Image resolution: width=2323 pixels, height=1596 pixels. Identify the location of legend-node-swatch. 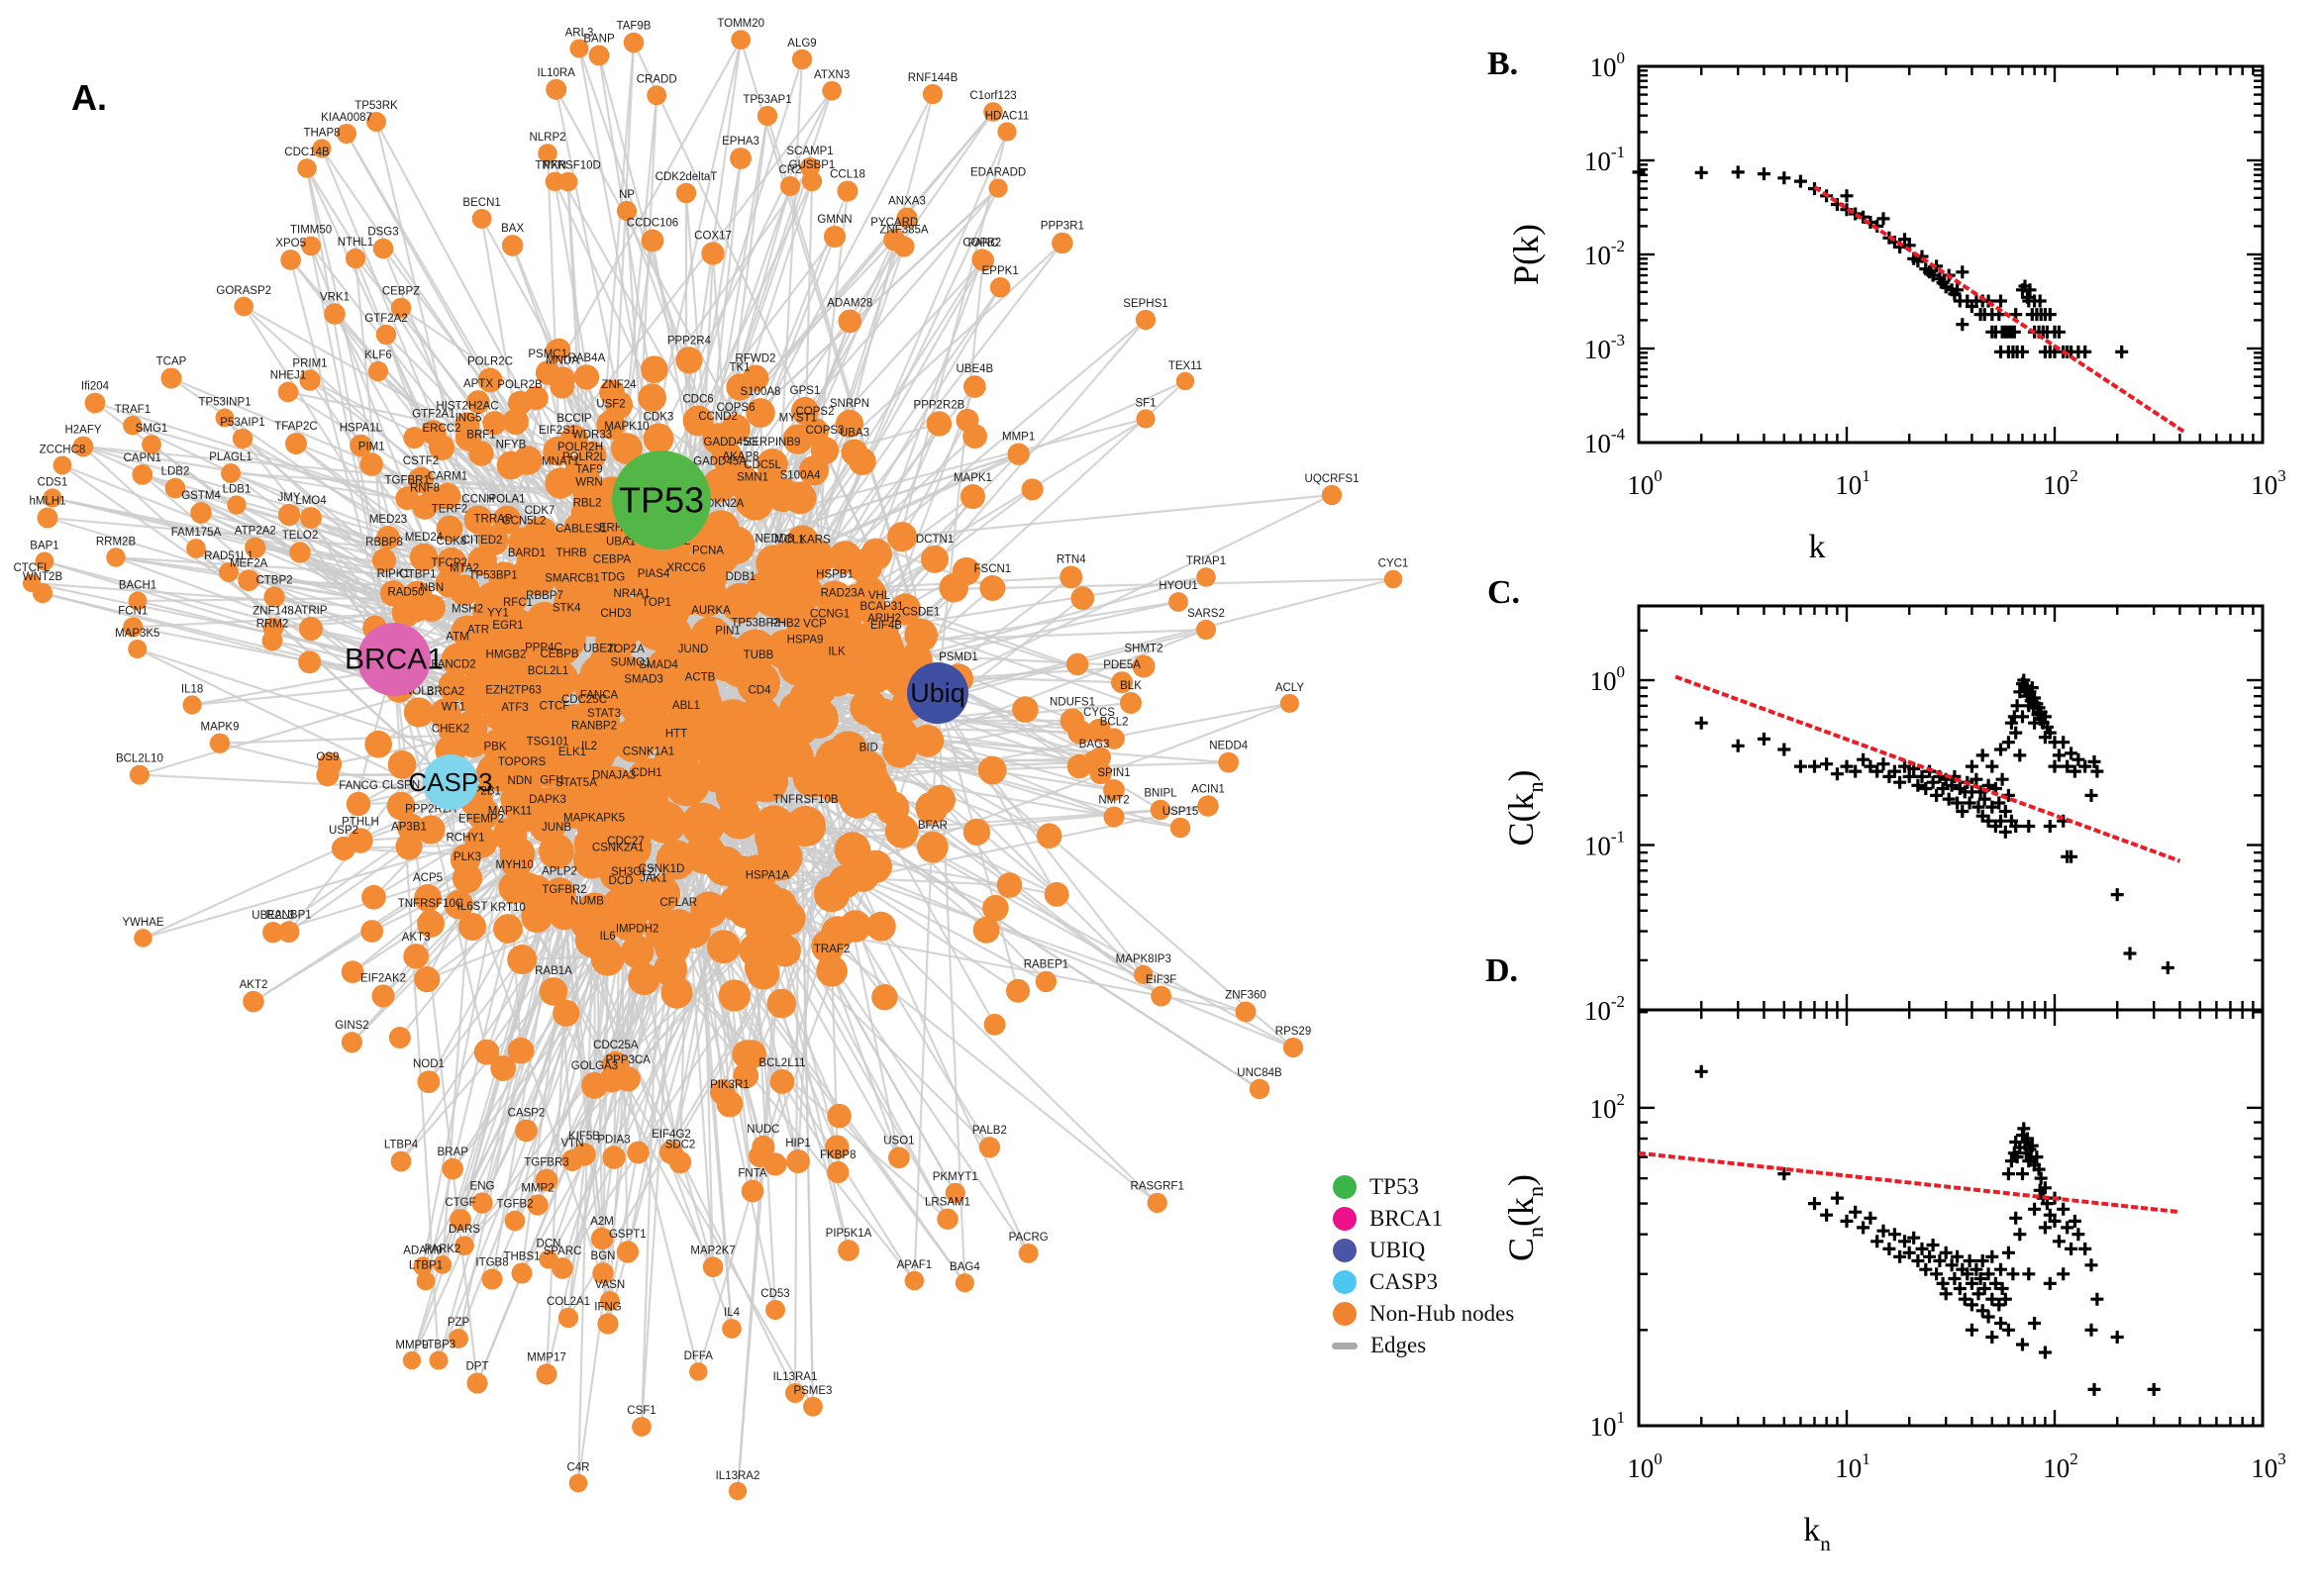
(1345, 1314).